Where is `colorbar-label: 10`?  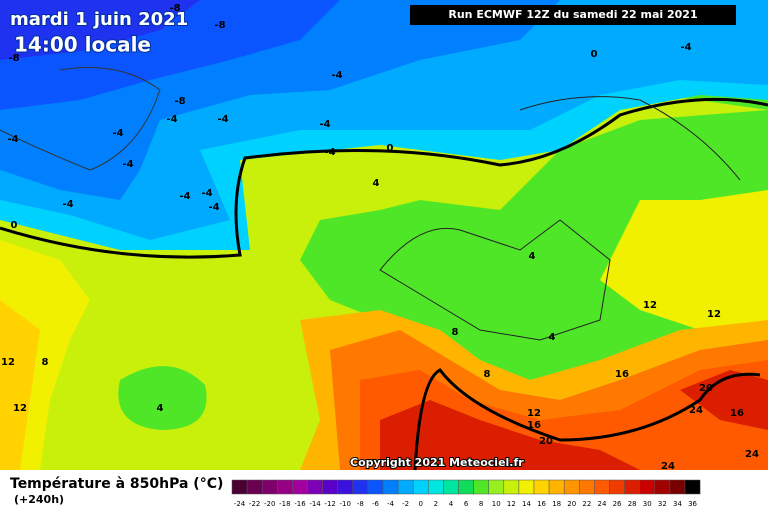 colorbar-label: 10 is located at coordinates (496, 504).